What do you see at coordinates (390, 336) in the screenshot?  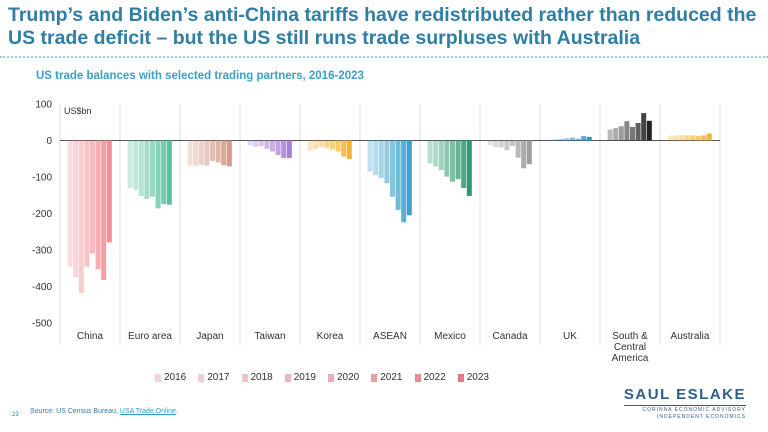 I see `x-tick-label: ASEAN` at bounding box center [390, 336].